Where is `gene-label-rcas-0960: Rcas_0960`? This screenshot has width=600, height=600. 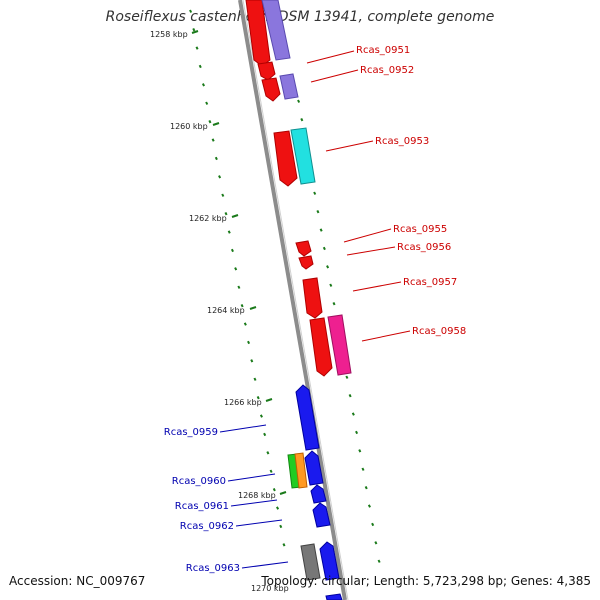
gene-label-rcas-0960: Rcas_0960 is located at coordinates (199, 481).